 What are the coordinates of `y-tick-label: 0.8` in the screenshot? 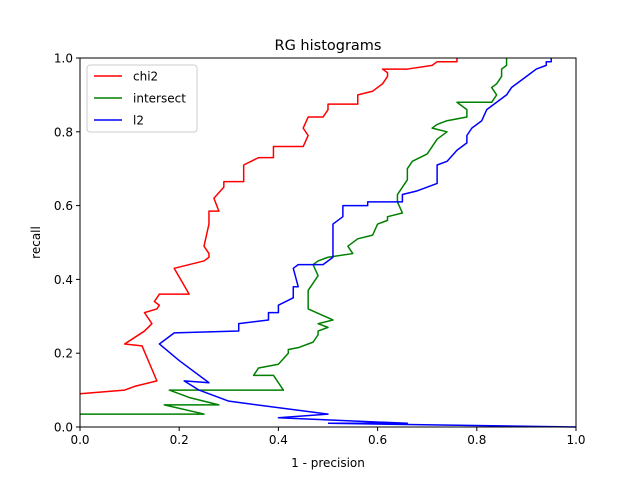 It's located at (63, 132).